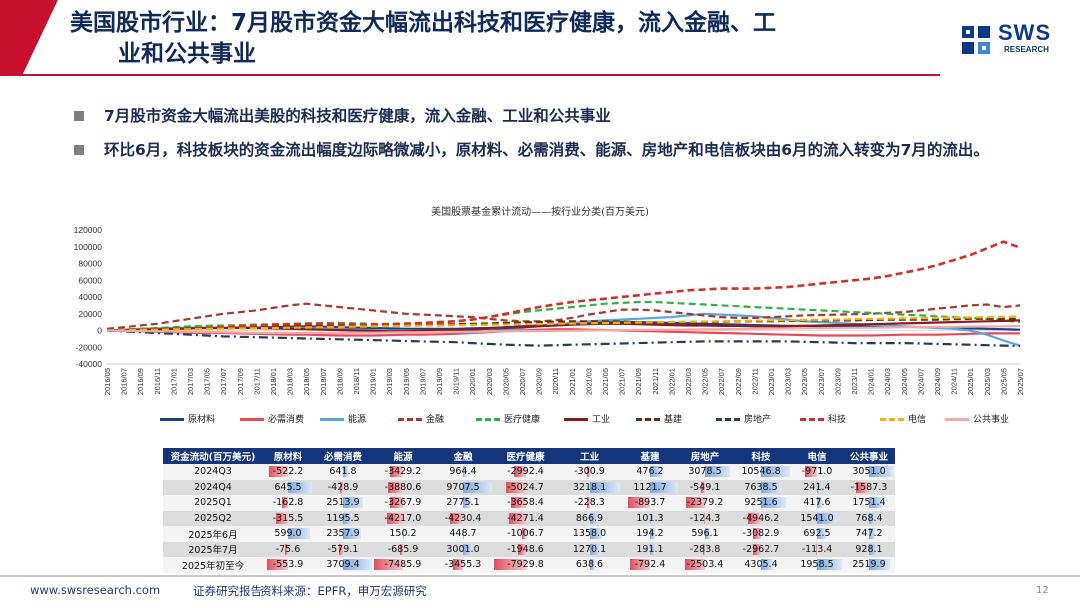  What do you see at coordinates (463, 534) in the screenshot?
I see `cell-value: 448.7` at bounding box center [463, 534].